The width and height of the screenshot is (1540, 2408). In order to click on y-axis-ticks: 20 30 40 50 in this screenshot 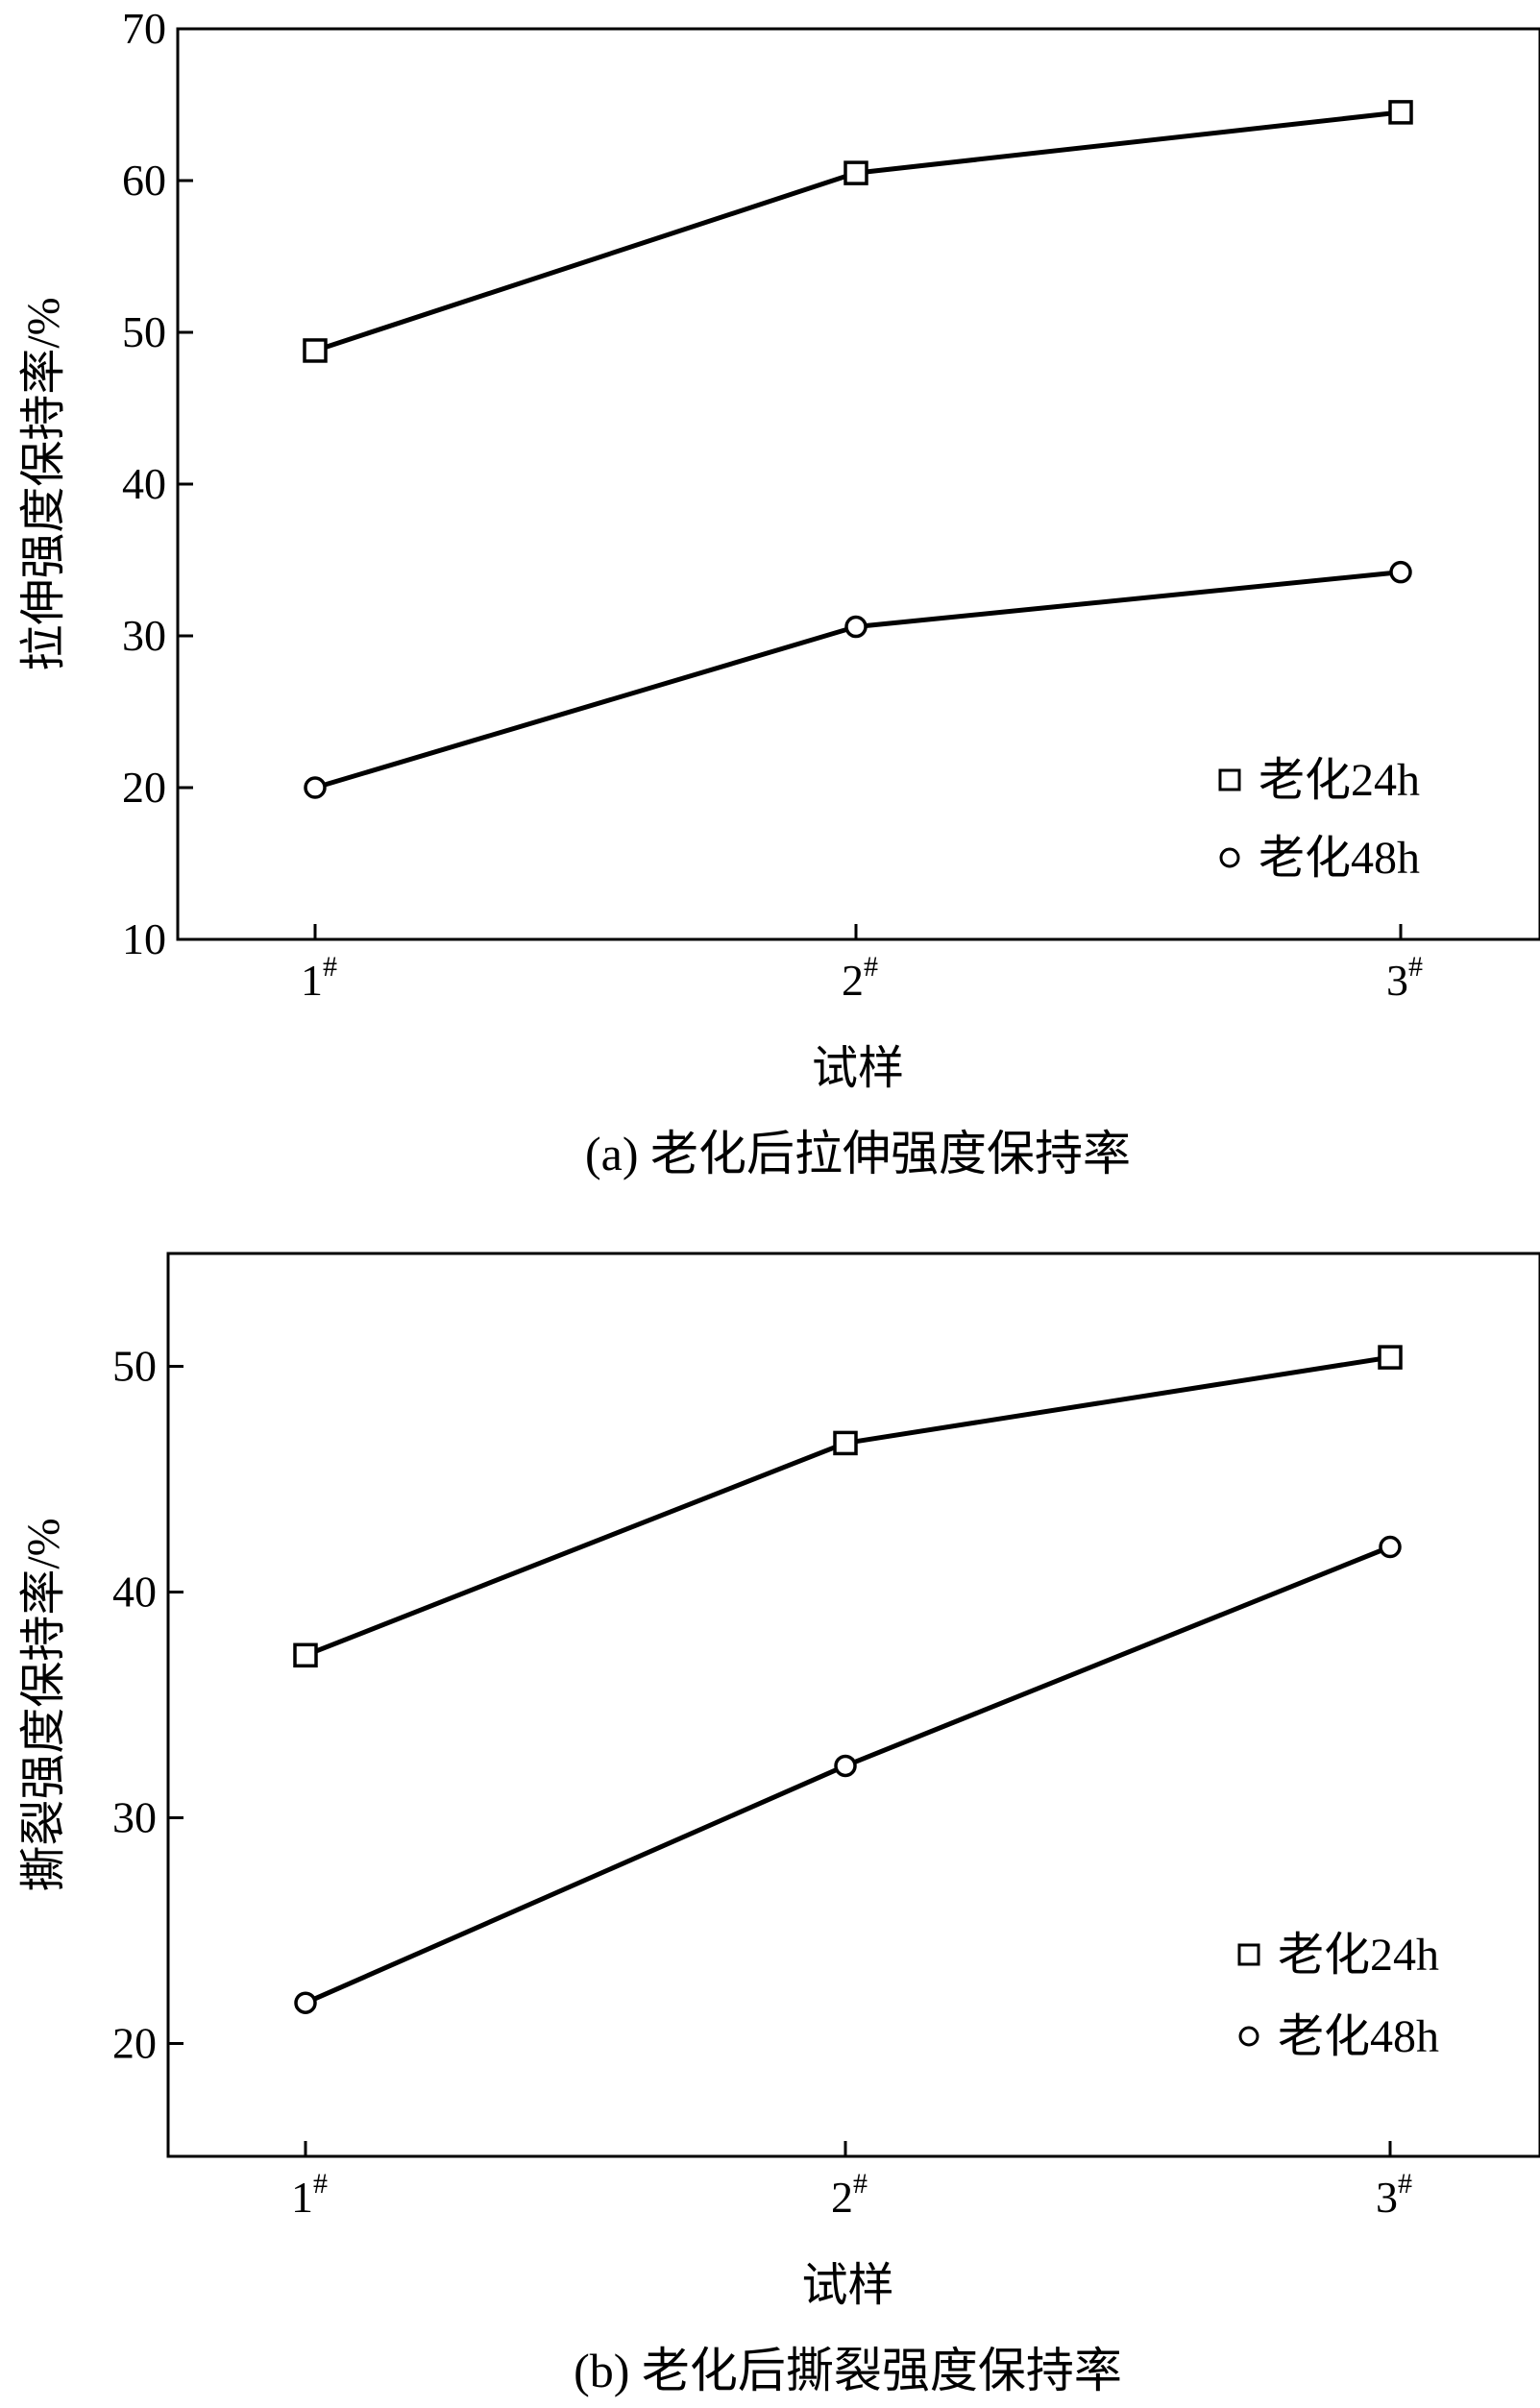, I will do `click(148, 1705)`.